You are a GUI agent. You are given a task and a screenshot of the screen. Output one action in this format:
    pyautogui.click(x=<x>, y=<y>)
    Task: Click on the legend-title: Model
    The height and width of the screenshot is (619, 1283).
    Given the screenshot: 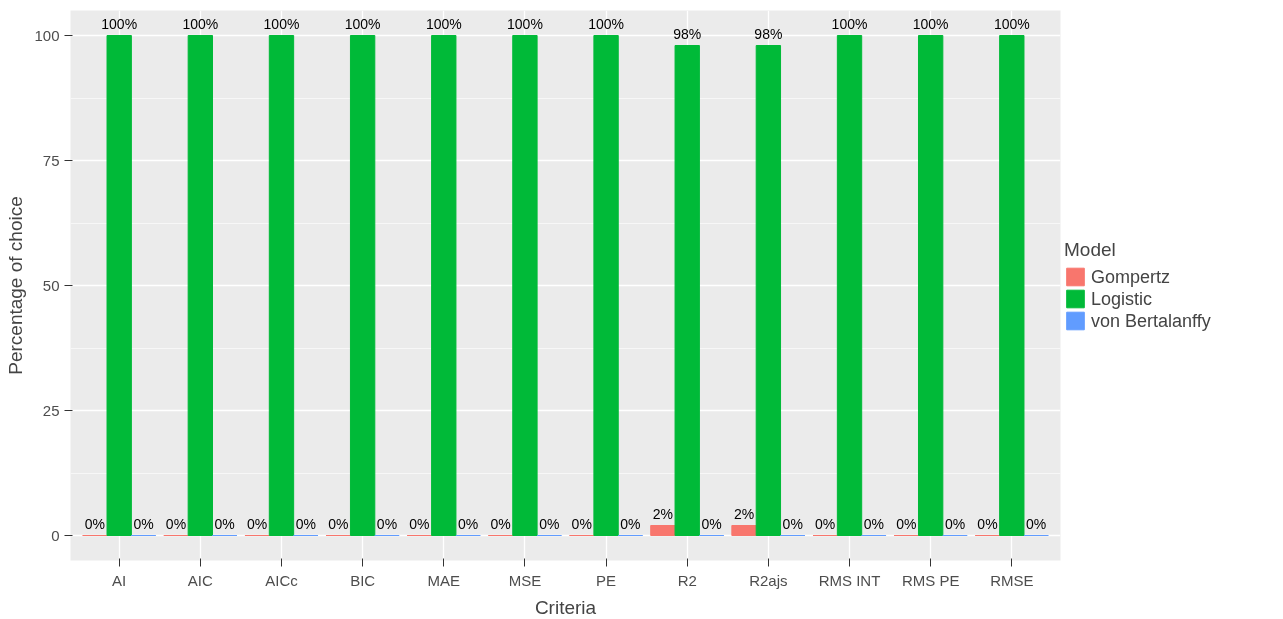 What is the action you would take?
    pyautogui.click(x=1090, y=249)
    